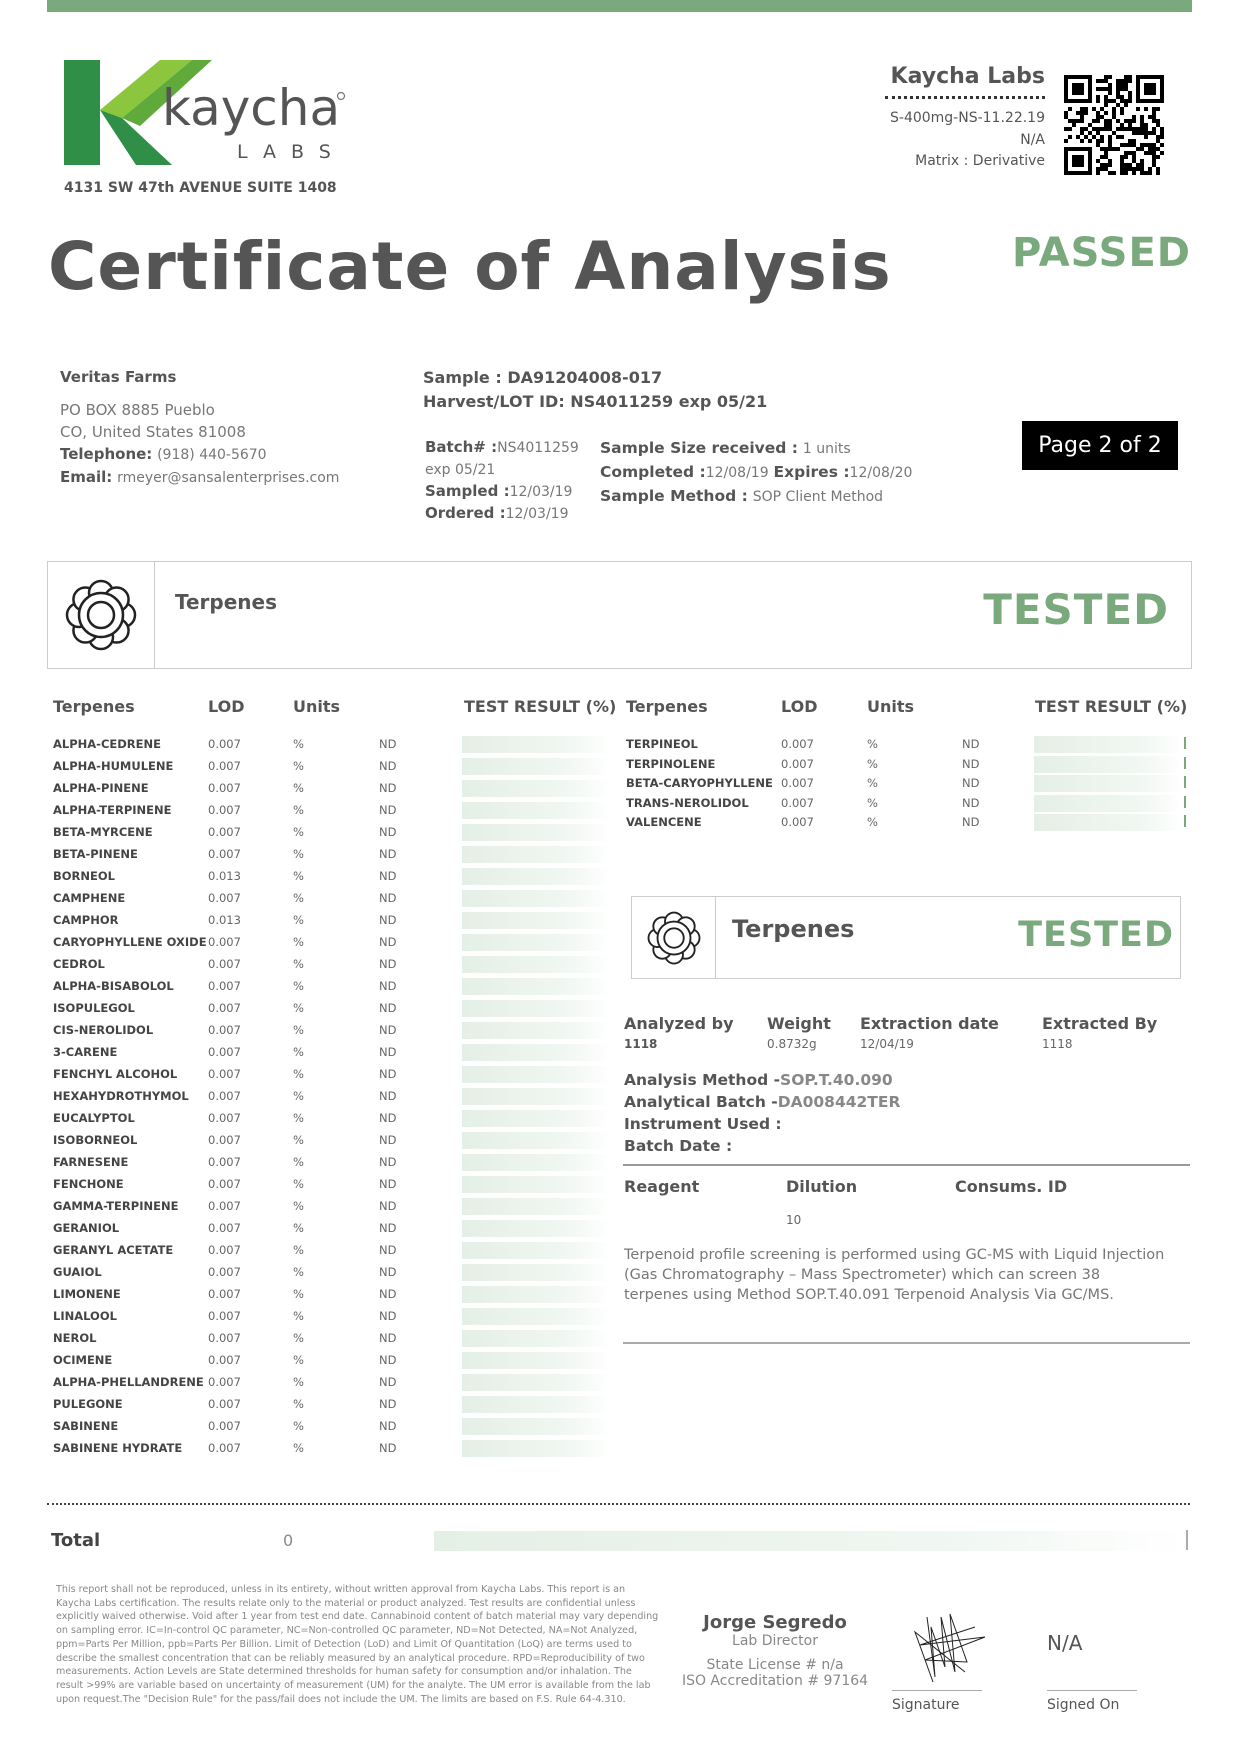 This screenshot has height=1754, width=1241. Describe the element at coordinates (94, 706) in the screenshot. I see `col-header-terpenes: Terpenes` at that location.